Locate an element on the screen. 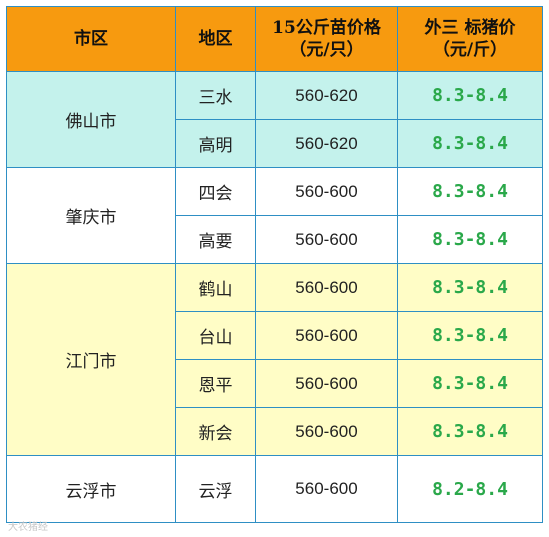 The height and width of the screenshot is (537, 549). district-cell: 高明 is located at coordinates (215, 143).